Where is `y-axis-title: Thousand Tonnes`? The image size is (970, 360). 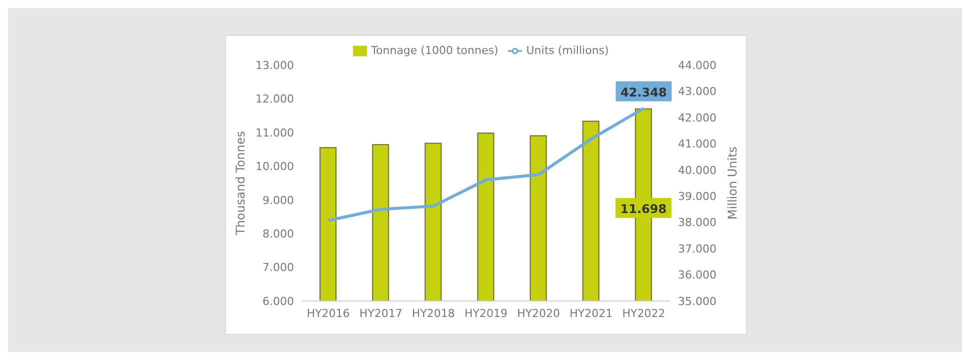 y-axis-title: Thousand Tonnes is located at coordinates (240, 183).